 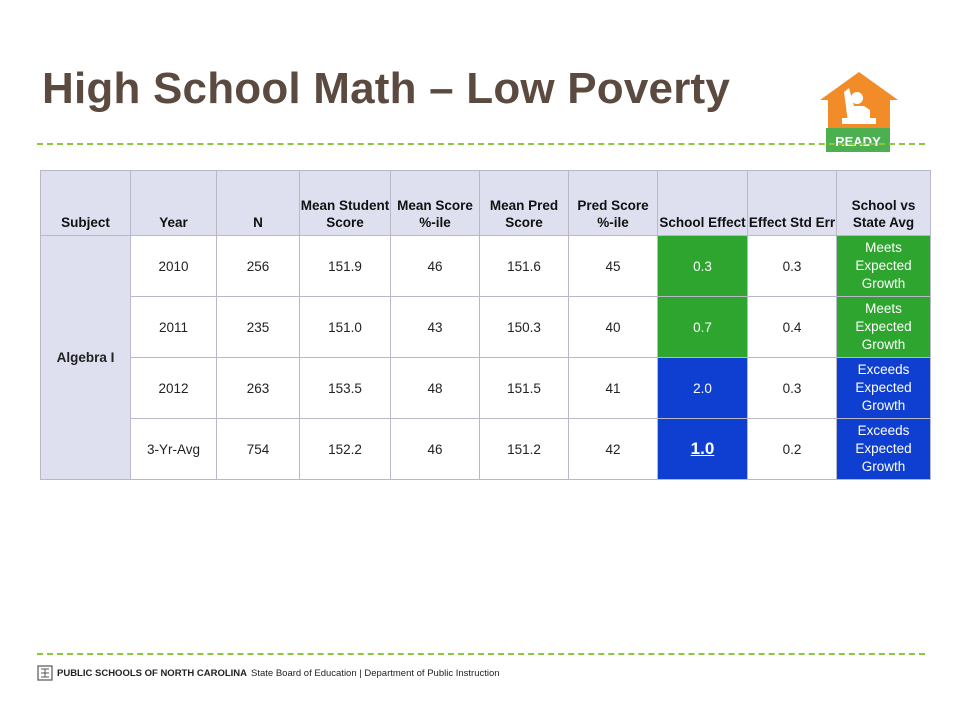 I want to click on pred-pct-cell: 40, so click(x=613, y=327).